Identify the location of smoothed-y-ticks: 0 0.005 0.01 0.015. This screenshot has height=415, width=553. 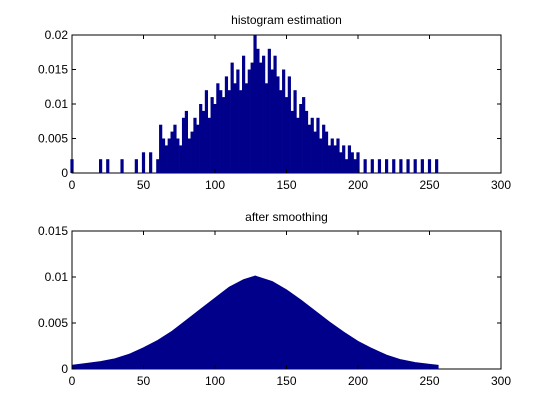
(53, 300).